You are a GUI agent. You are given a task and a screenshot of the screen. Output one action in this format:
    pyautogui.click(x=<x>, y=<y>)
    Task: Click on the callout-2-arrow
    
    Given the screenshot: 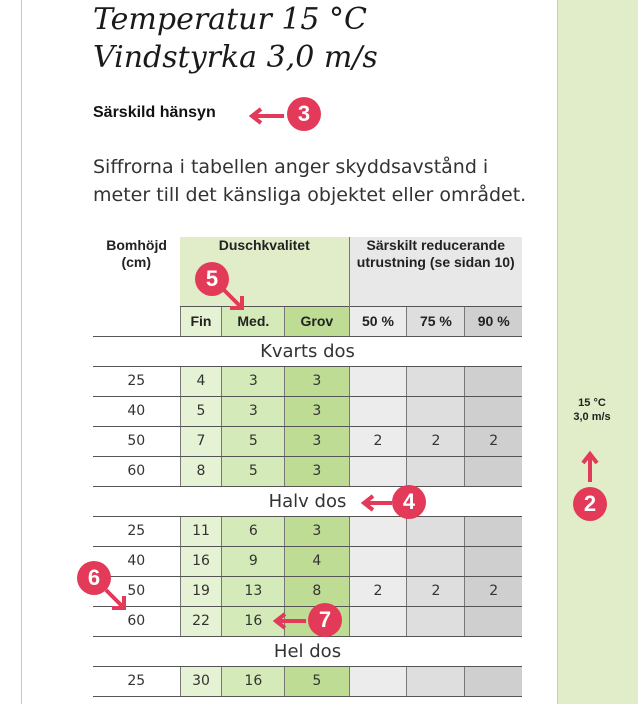 What is the action you would take?
    pyautogui.click(x=590, y=466)
    